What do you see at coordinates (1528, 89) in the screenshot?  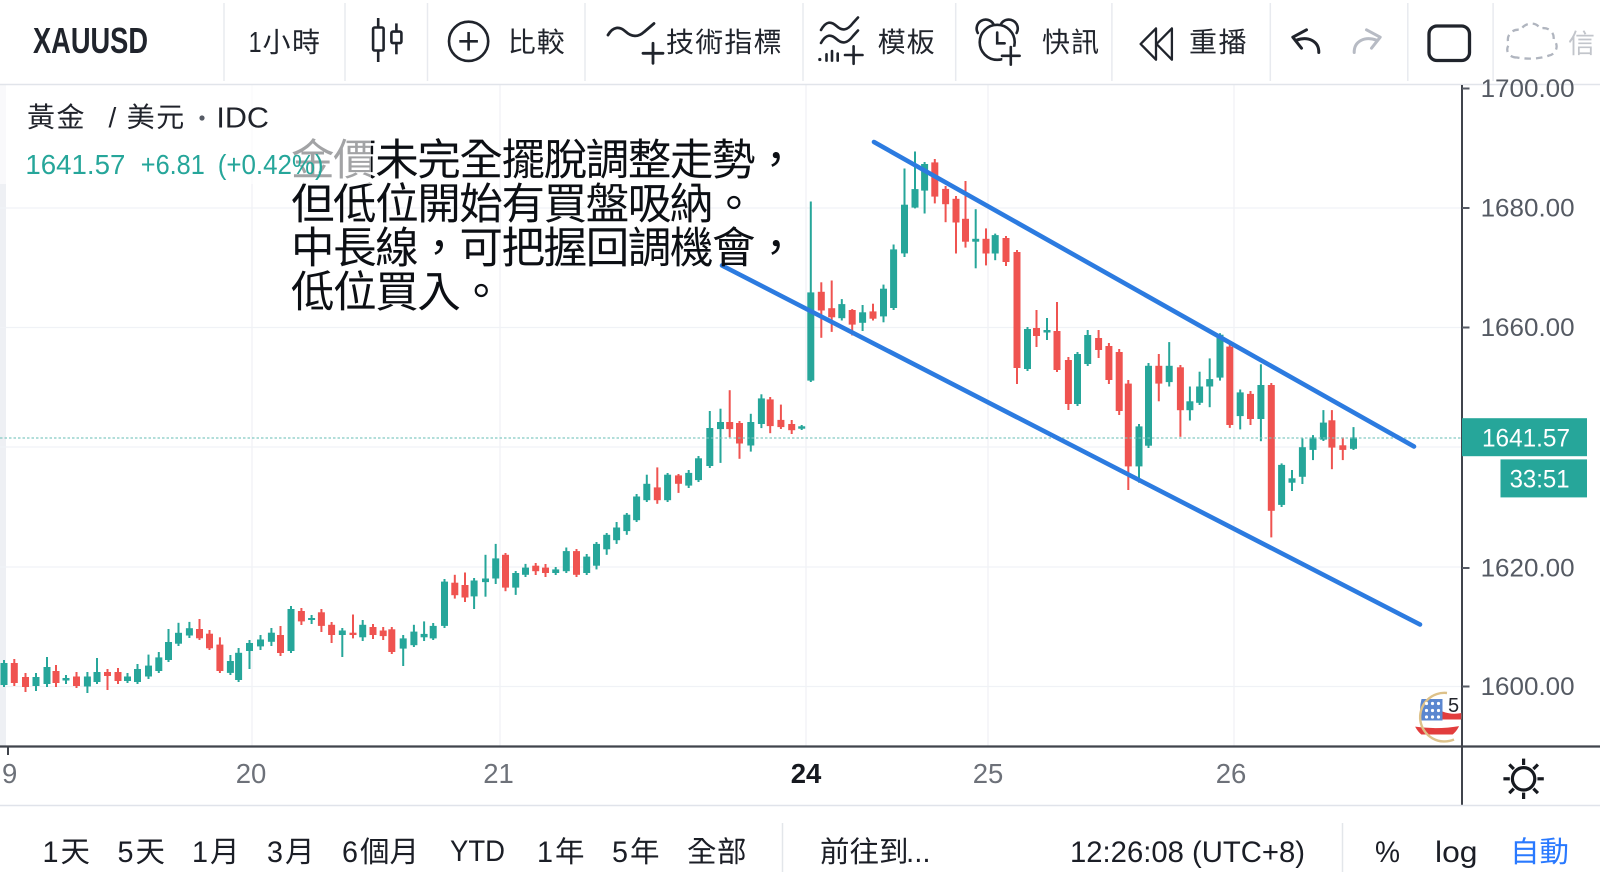 I see `svg-text: 1700.00` at bounding box center [1528, 89].